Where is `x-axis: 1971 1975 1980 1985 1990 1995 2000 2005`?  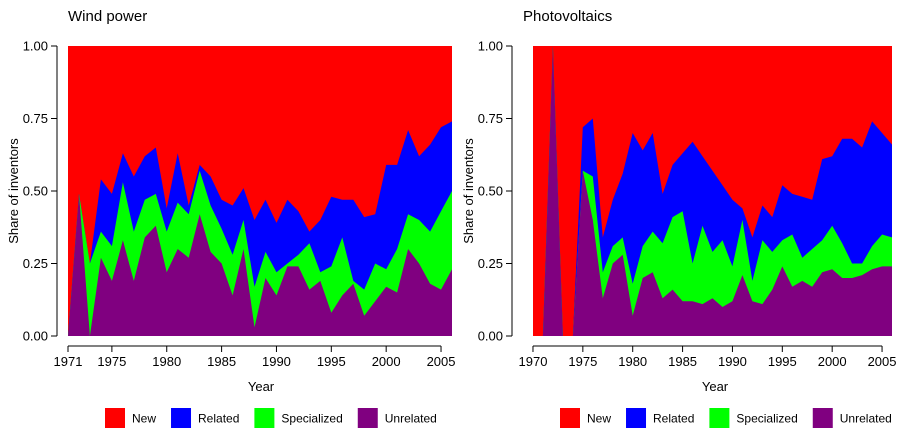 x-axis: 1971 1975 1980 1985 1990 1995 2000 2005 is located at coordinates (255, 357).